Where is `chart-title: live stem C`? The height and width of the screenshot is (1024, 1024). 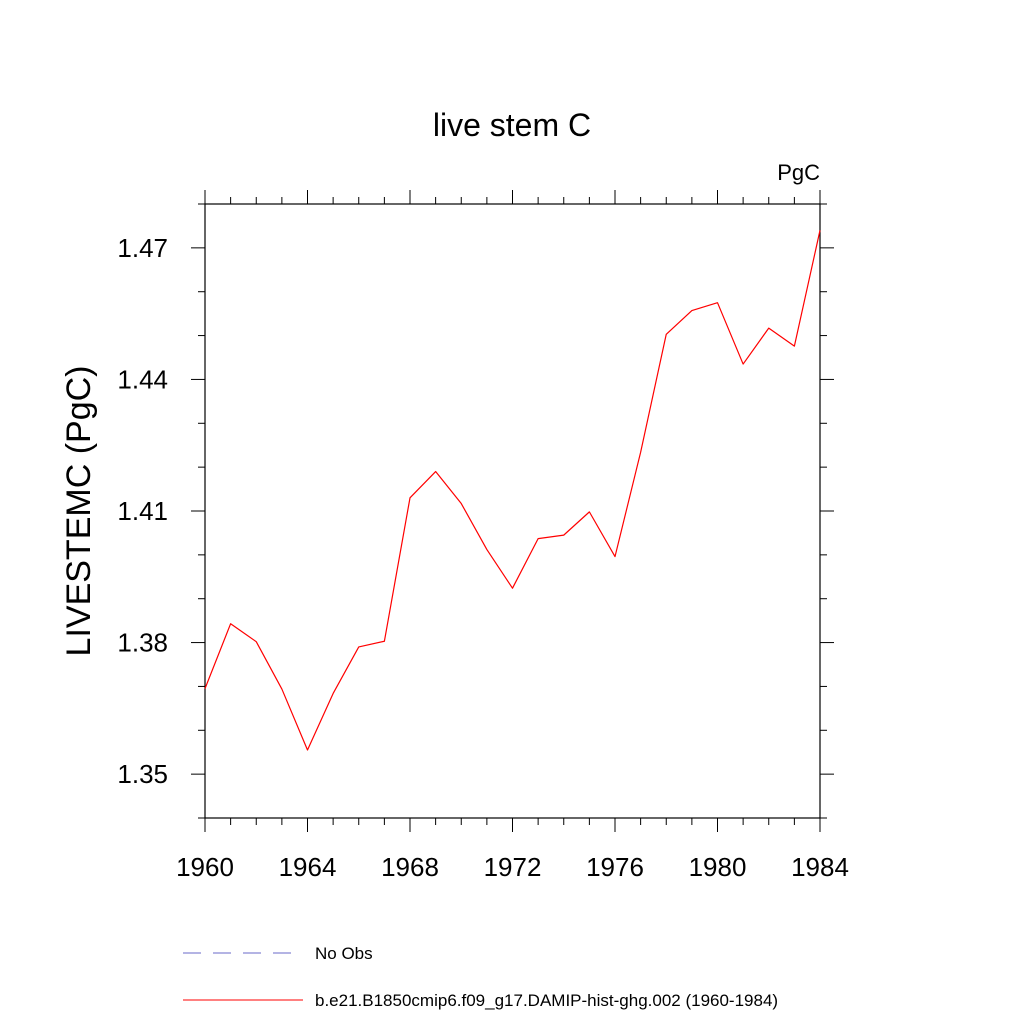
chart-title: live stem C is located at coordinates (512, 125).